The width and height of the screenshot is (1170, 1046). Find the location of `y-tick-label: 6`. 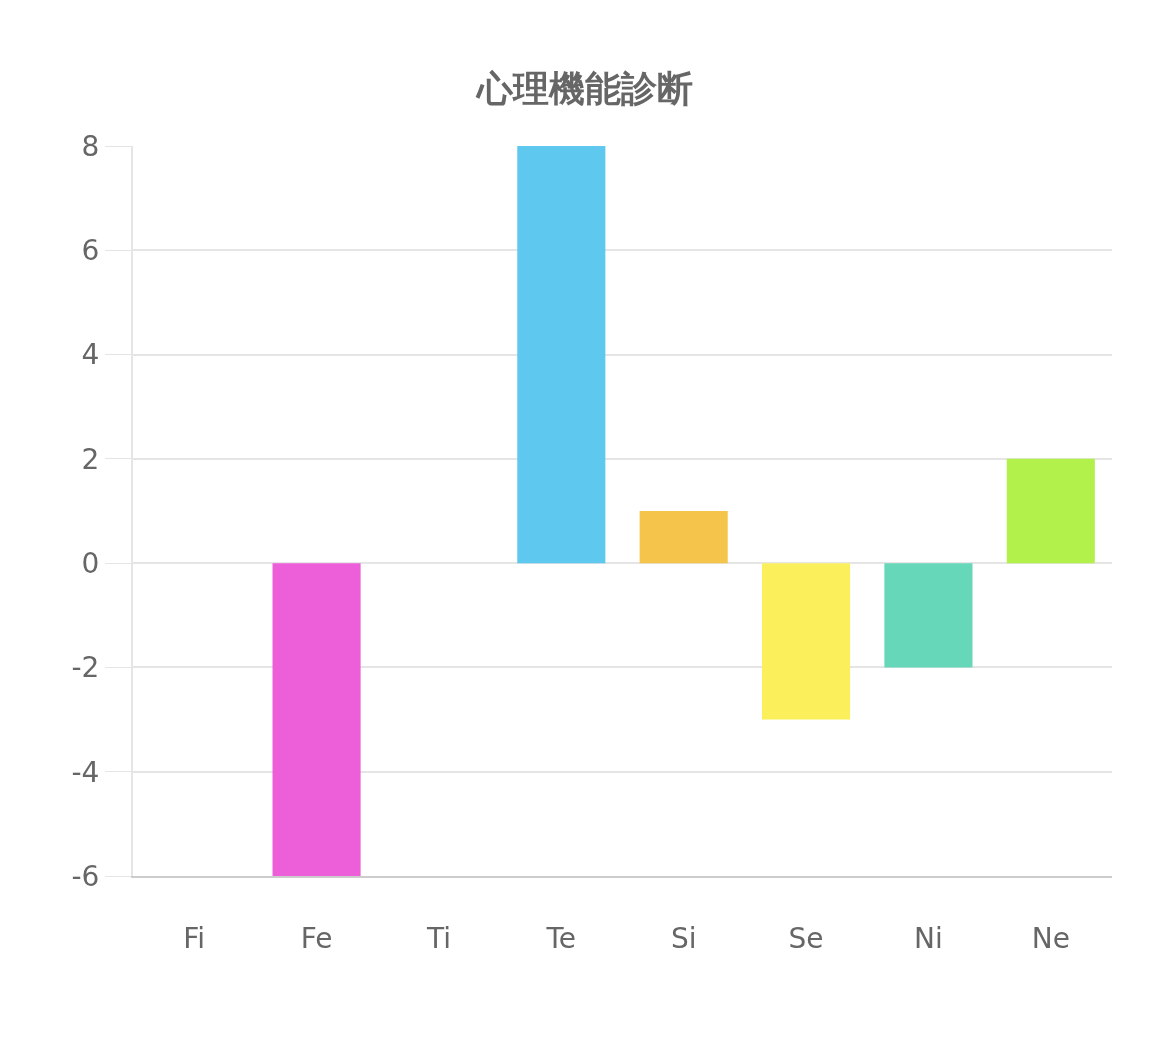

y-tick-label: 6 is located at coordinates (90, 251).